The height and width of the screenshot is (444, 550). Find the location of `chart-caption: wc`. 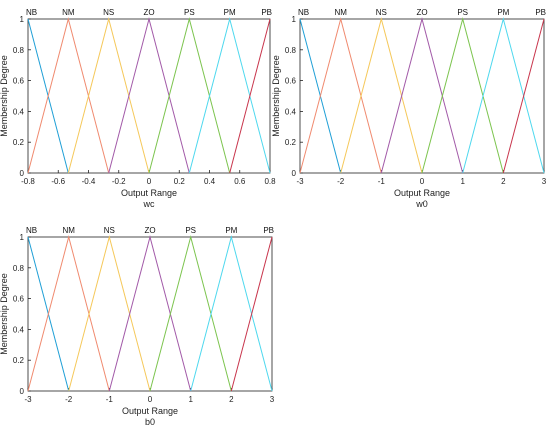

chart-caption: wc is located at coordinates (149, 204).